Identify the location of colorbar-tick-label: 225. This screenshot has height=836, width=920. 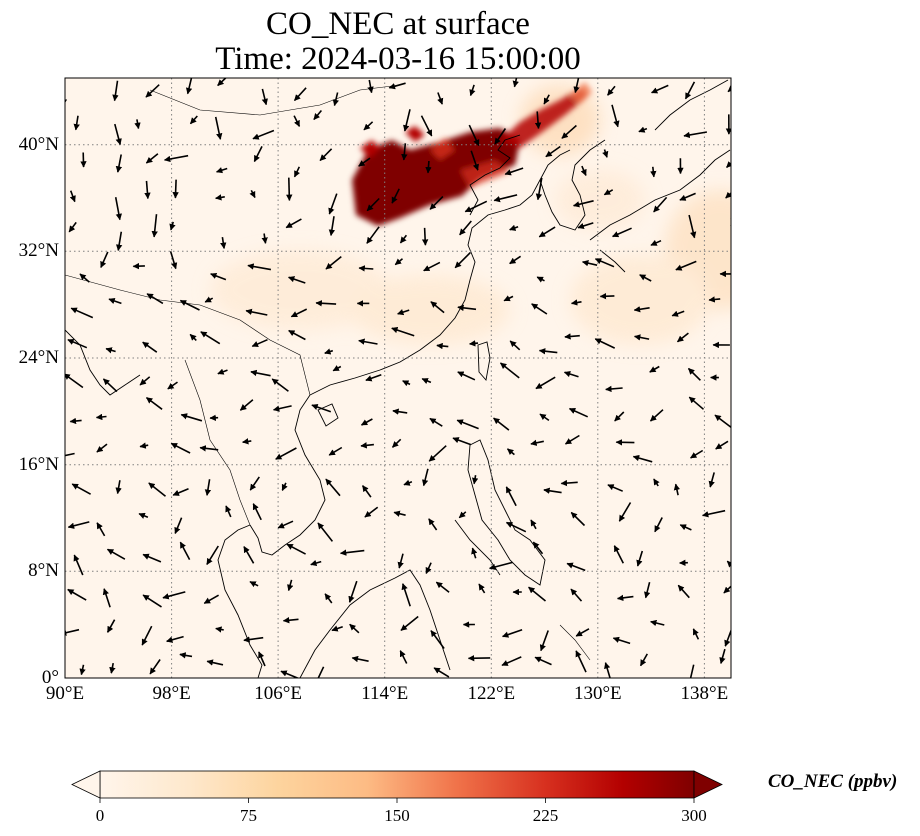
(545, 815).